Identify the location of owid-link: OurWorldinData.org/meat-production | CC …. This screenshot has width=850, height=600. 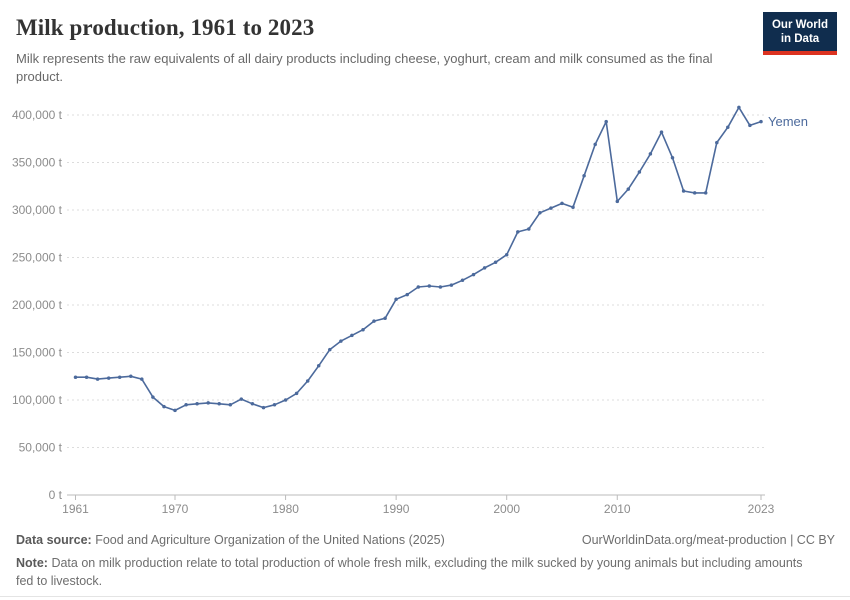
(708, 539).